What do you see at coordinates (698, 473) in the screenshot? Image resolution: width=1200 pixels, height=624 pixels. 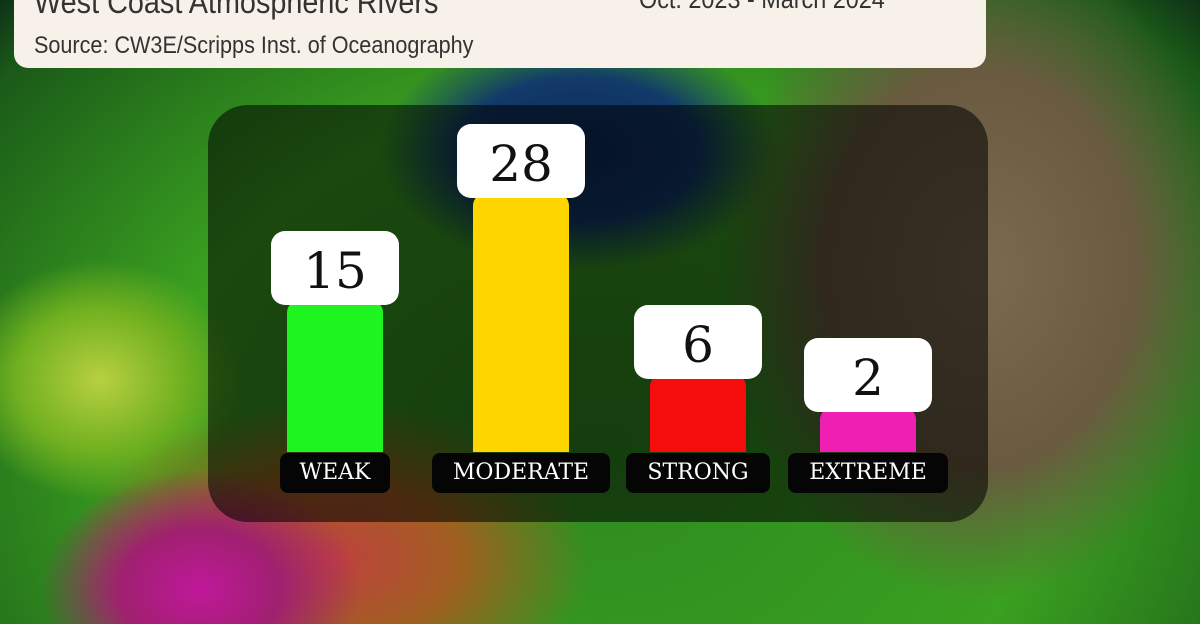 I see `category-label: STRONG` at bounding box center [698, 473].